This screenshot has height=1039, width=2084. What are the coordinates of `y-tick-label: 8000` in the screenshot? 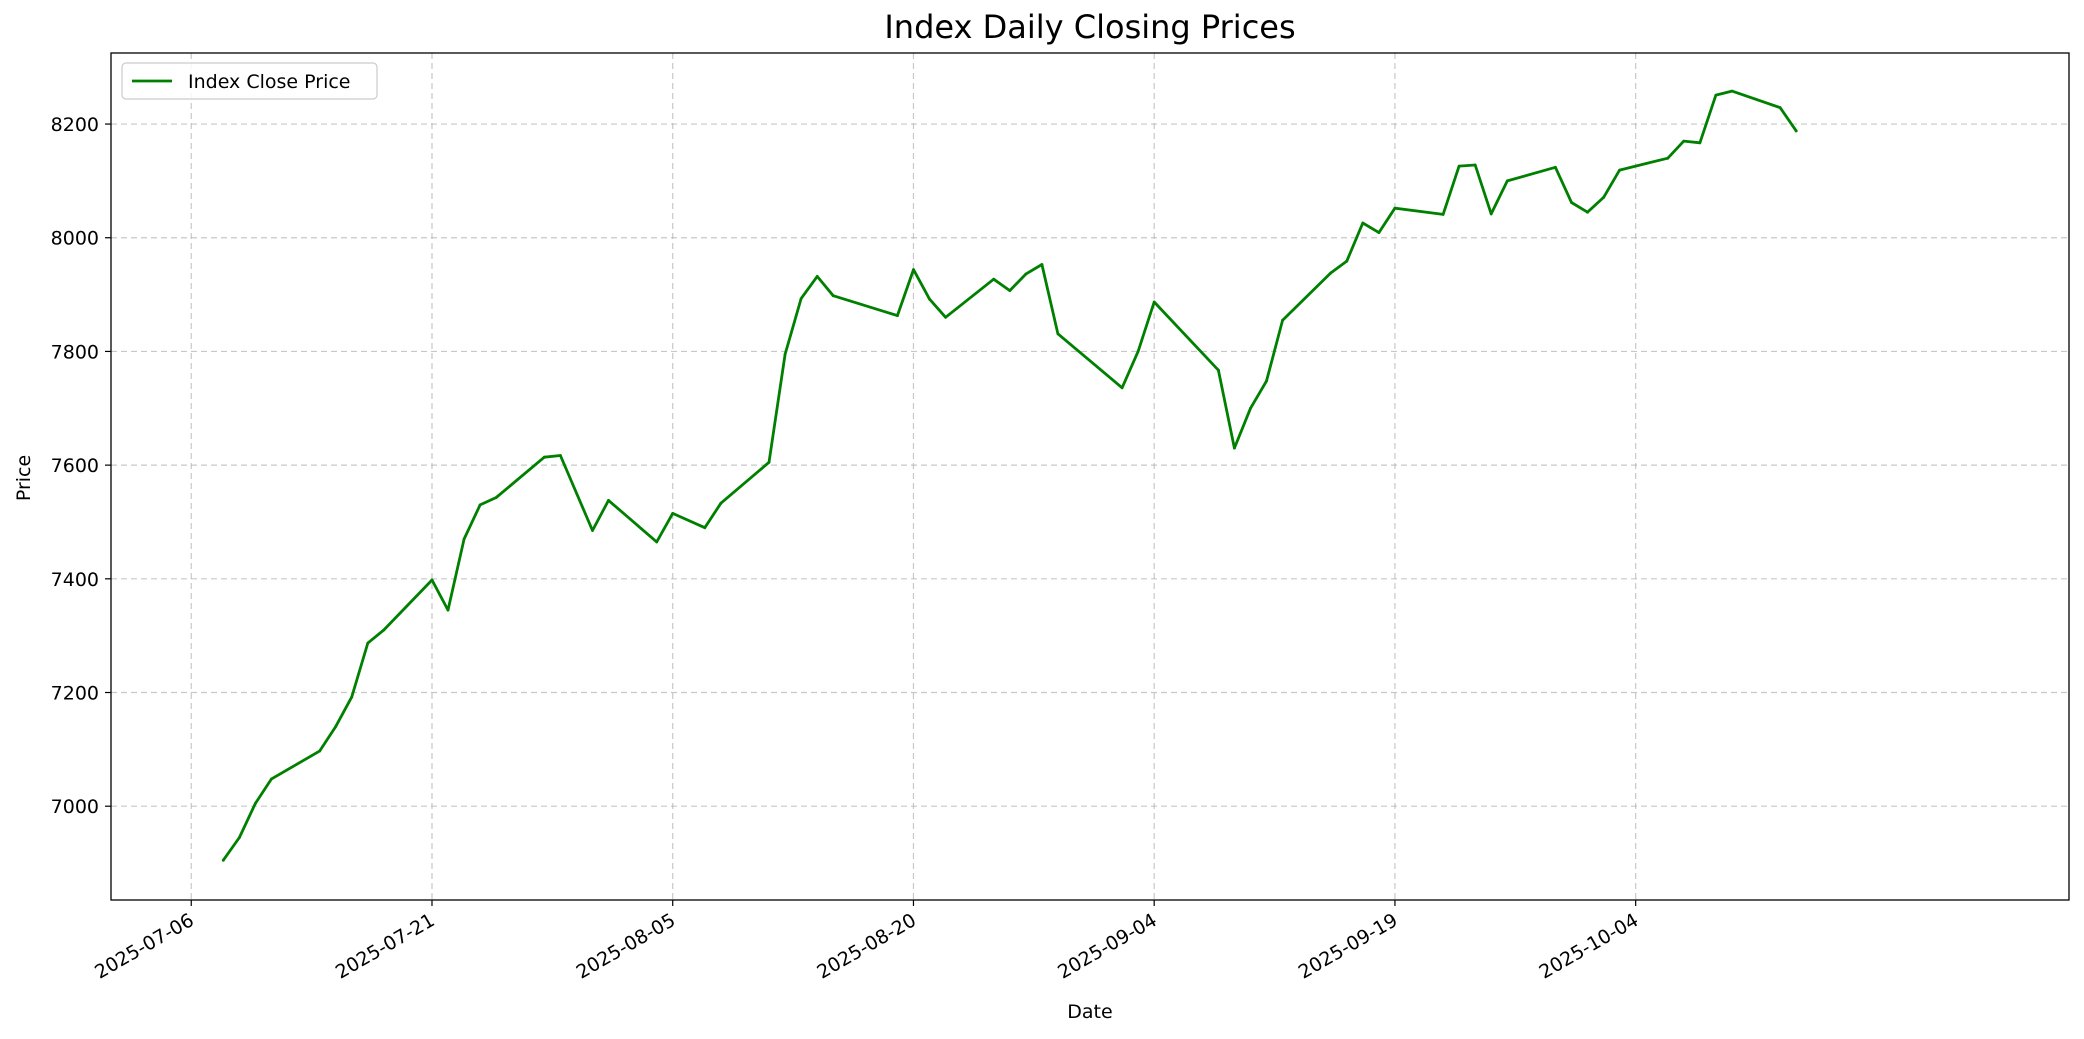 It's located at (75, 239).